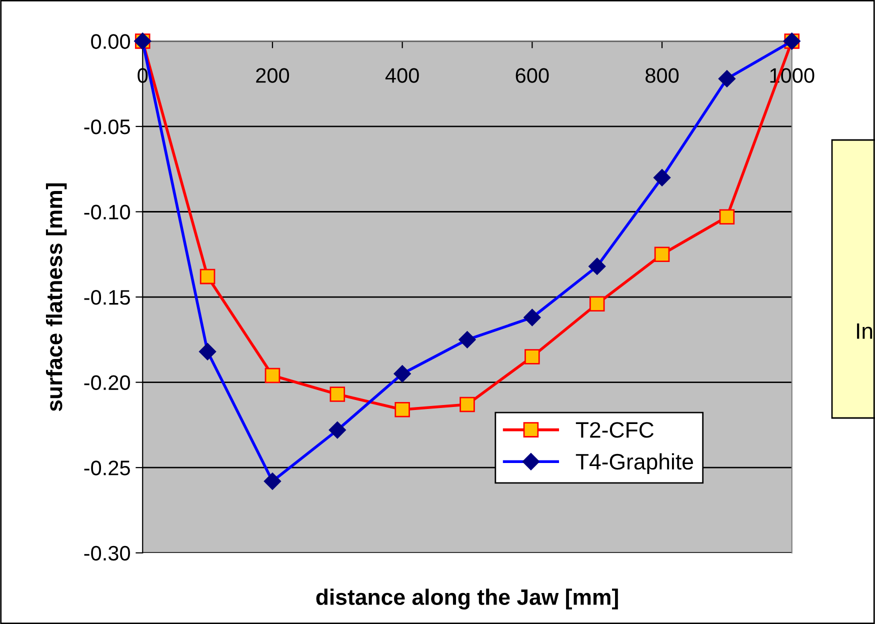 This screenshot has width=875, height=624. I want to click on y-tick-label: -0.05, so click(107, 126).